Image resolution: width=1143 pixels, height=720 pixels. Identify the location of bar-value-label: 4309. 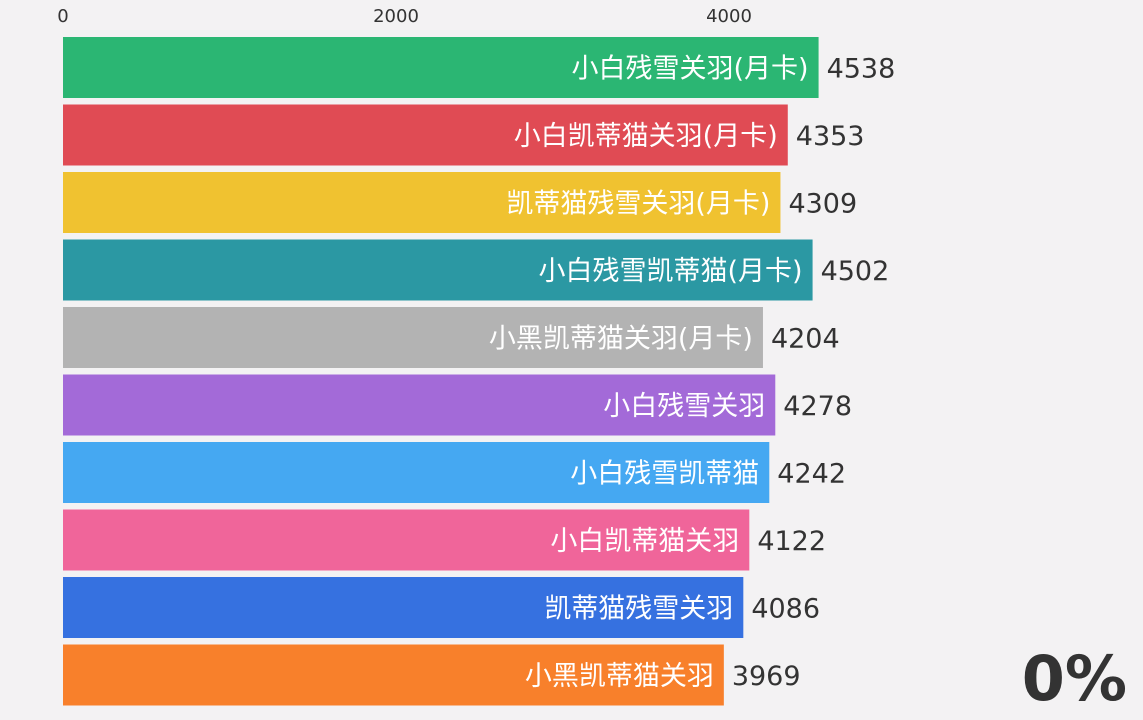
(822, 204).